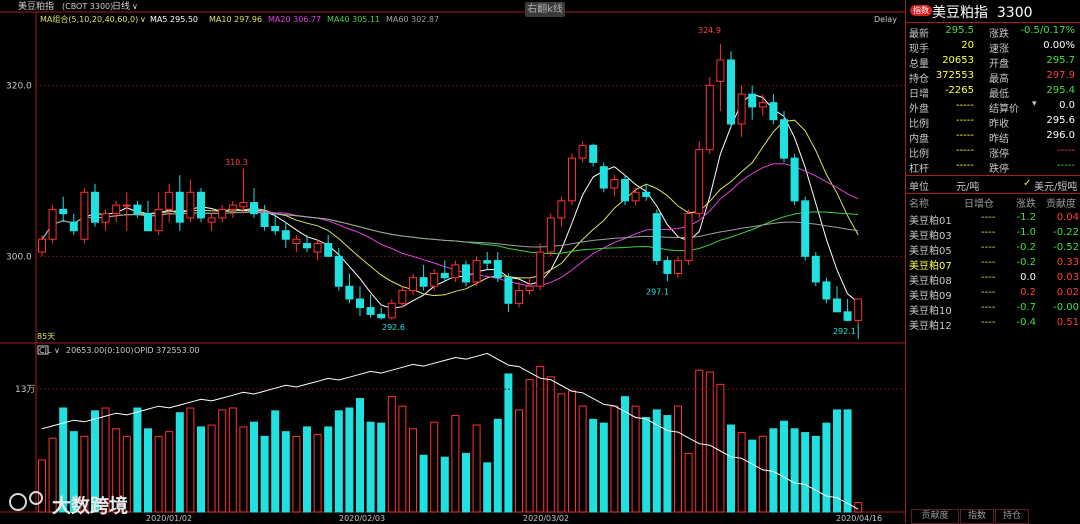 This screenshot has width=1080, height=524. Describe the element at coordinates (919, 49) in the screenshot. I see `quote-label: 现手` at that location.